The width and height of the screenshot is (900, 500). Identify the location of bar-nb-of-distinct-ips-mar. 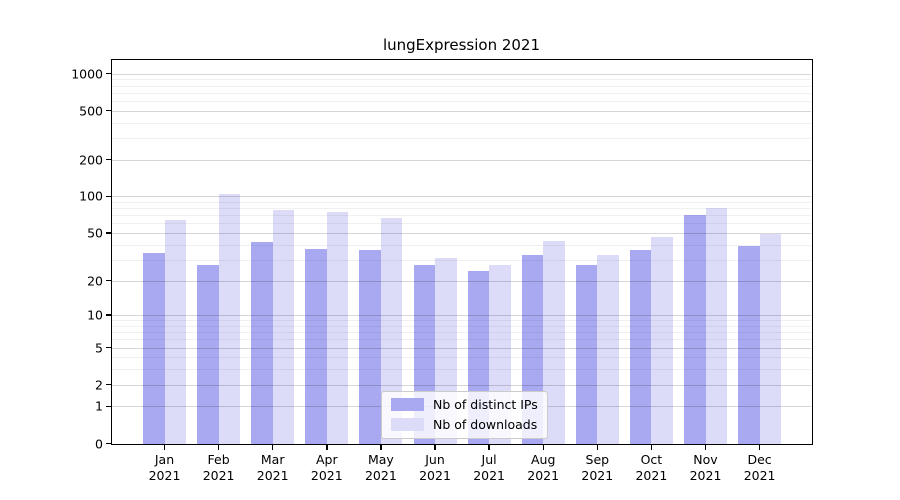
(262, 343).